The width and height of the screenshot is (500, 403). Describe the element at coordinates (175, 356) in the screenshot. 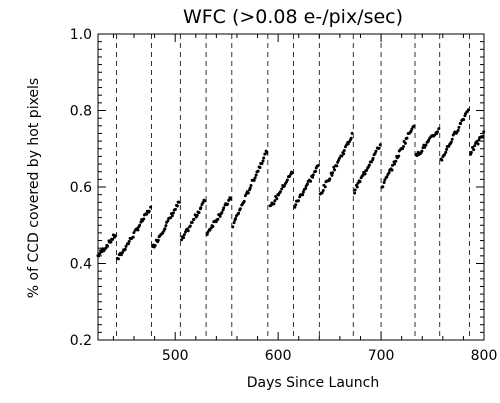

I see `x-tick-label: 500` at that location.